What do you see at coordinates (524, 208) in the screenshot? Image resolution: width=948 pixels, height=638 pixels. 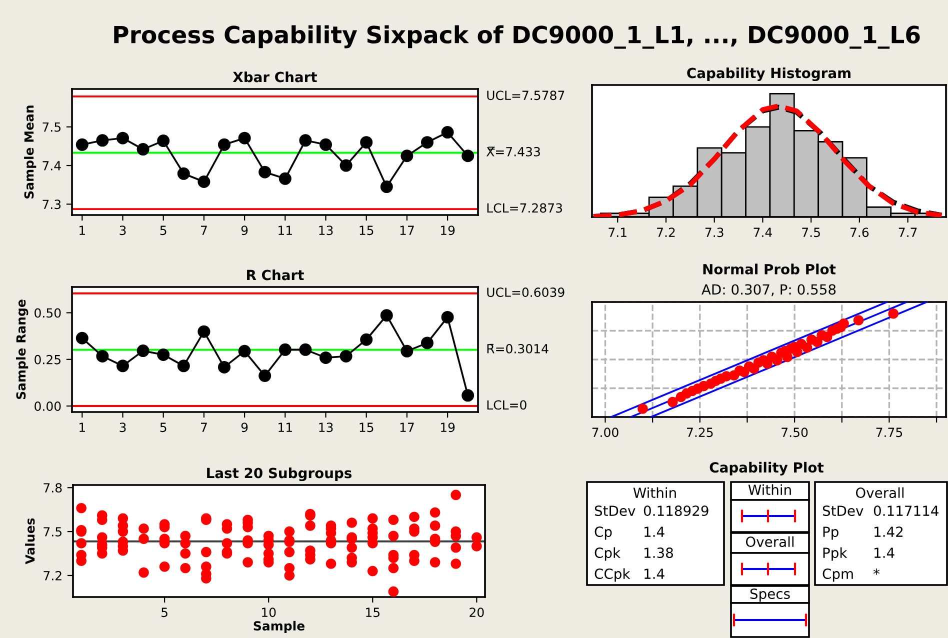 I see `ref-line-label: LCL=7.2873` at bounding box center [524, 208].